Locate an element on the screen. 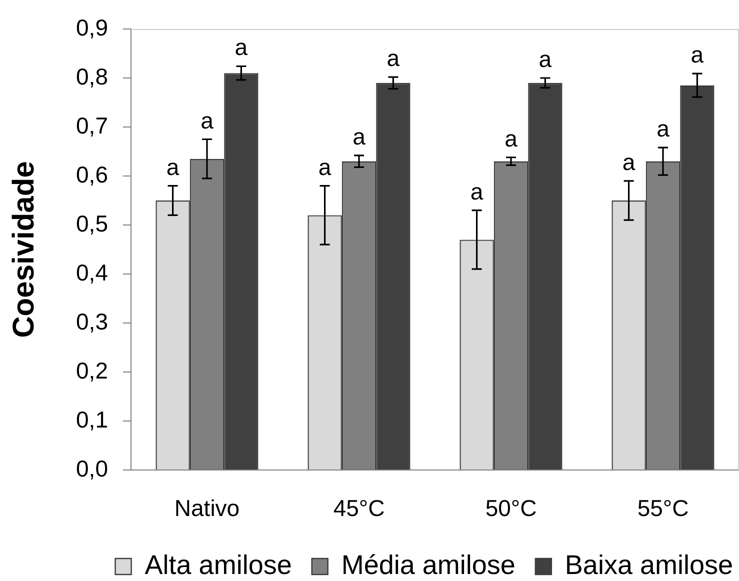  legend-label: Média amilose is located at coordinates (428, 565).